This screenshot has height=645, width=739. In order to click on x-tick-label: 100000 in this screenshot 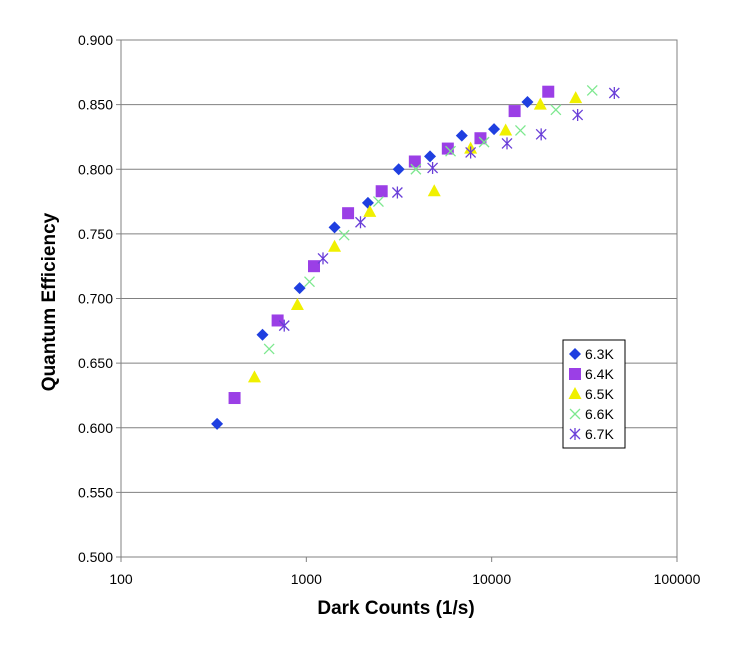, I will do `click(677, 579)`.